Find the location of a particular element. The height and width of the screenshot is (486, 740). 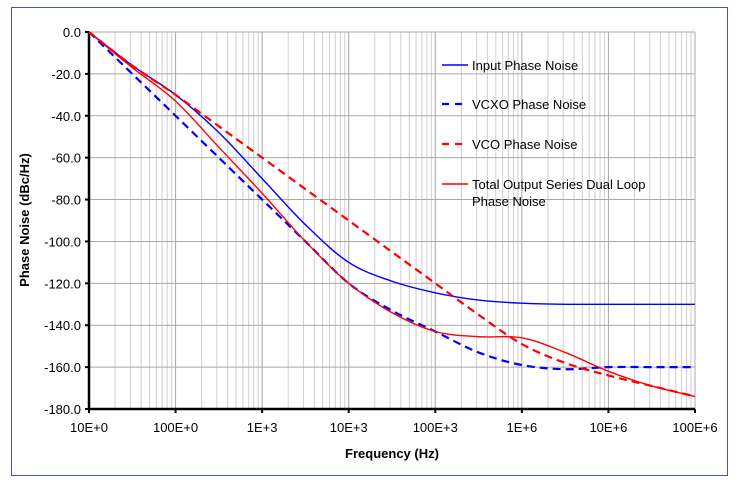

x-tick-label: 10E+6 is located at coordinates (608, 427).